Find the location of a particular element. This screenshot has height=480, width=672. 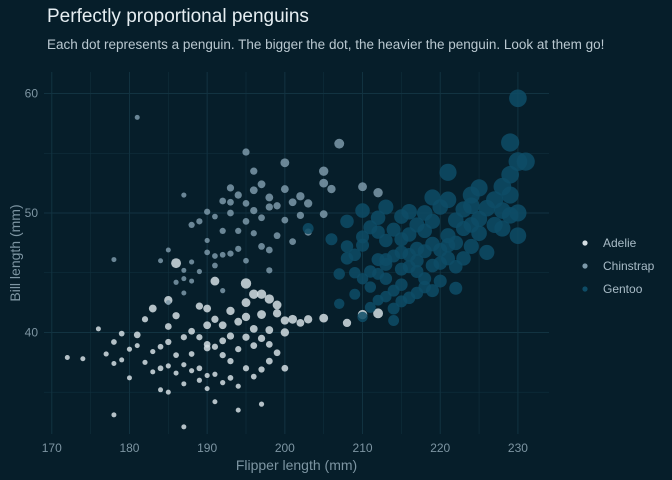

y-axis-label: Bill length (mm) is located at coordinates (15, 252).